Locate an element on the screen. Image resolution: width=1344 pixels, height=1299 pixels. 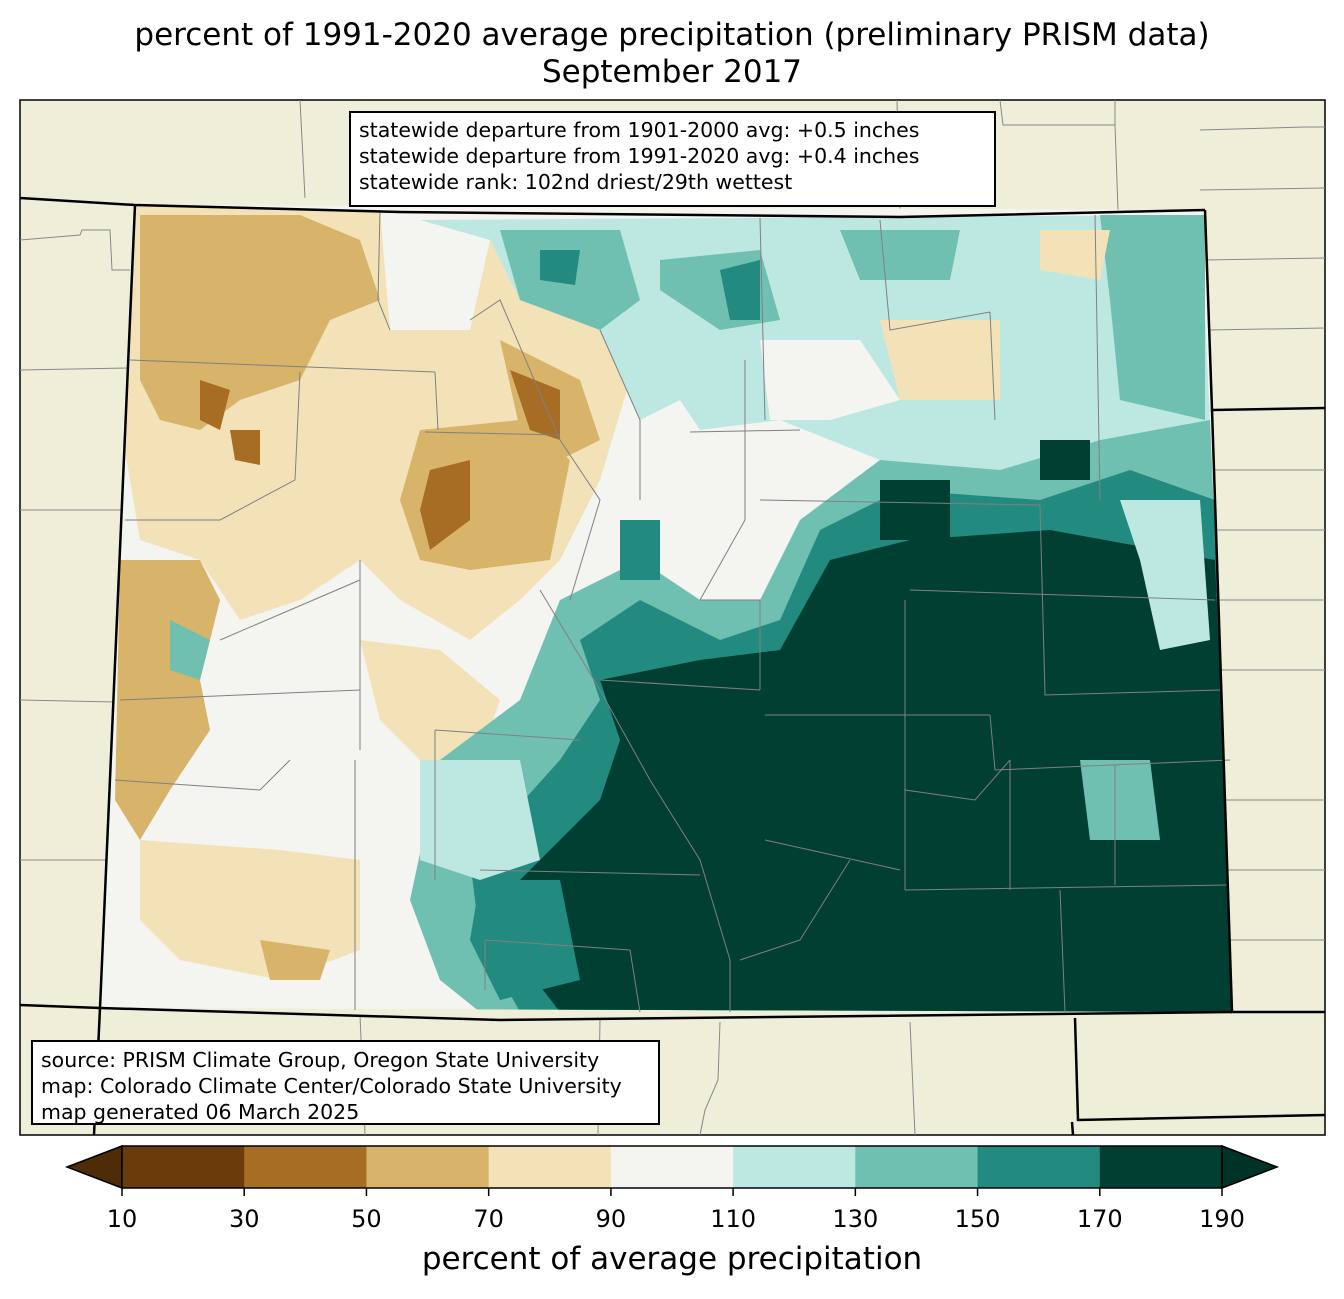
colorbar-bins is located at coordinates (672, 1167).